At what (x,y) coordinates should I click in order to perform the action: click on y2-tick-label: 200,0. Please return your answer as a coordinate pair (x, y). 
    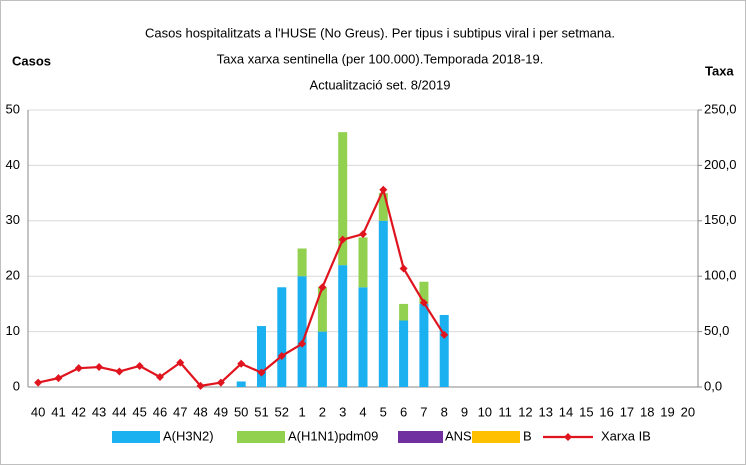
    Looking at the image, I should click on (720, 164).